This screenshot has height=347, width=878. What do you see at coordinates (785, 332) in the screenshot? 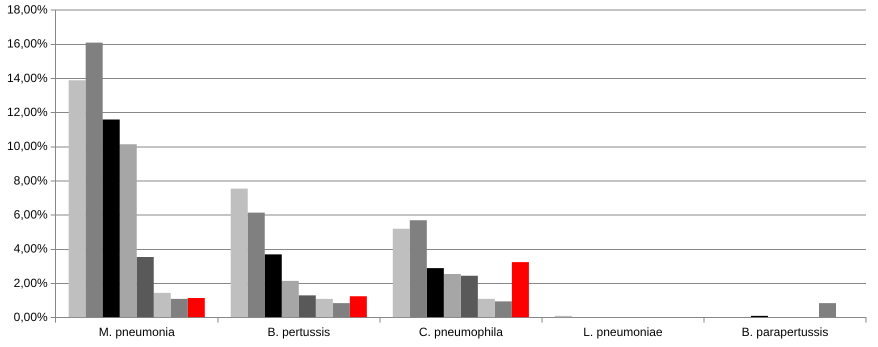
I see `x-tick-label: B. parapertussis` at bounding box center [785, 332].